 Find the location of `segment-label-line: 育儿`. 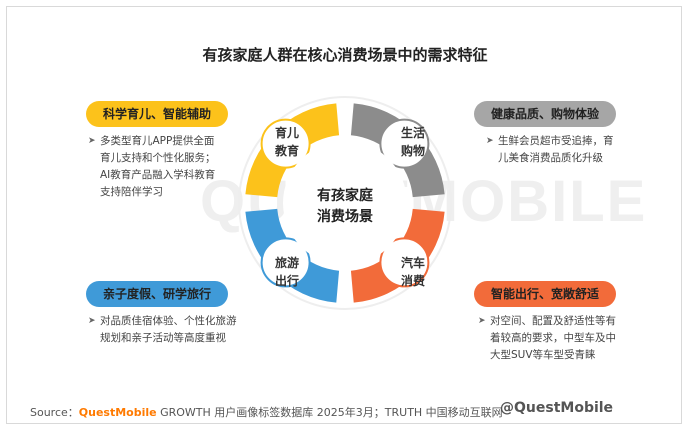

segment-label-line: 育儿 is located at coordinates (286, 133).